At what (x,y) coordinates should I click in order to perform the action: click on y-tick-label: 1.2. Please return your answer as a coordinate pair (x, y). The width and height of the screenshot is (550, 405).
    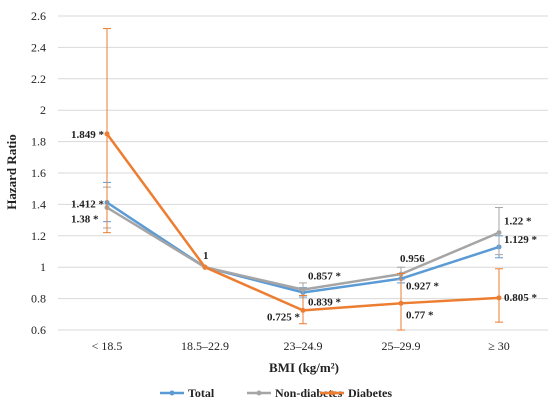
    Looking at the image, I should click on (38, 236).